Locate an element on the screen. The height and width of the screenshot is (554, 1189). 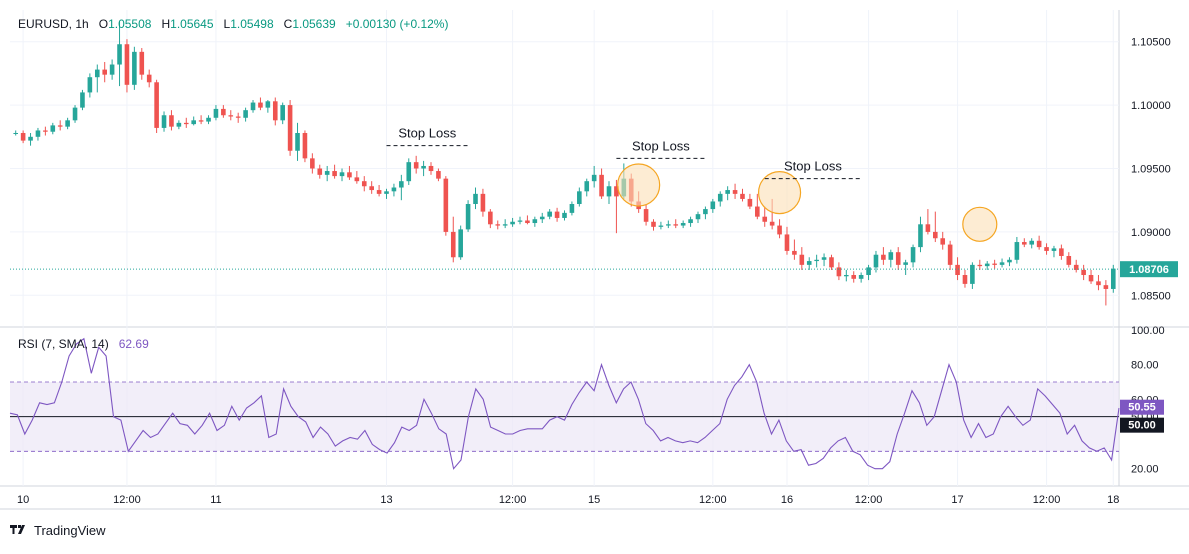
low-value: 1.05498 is located at coordinates (252, 24).